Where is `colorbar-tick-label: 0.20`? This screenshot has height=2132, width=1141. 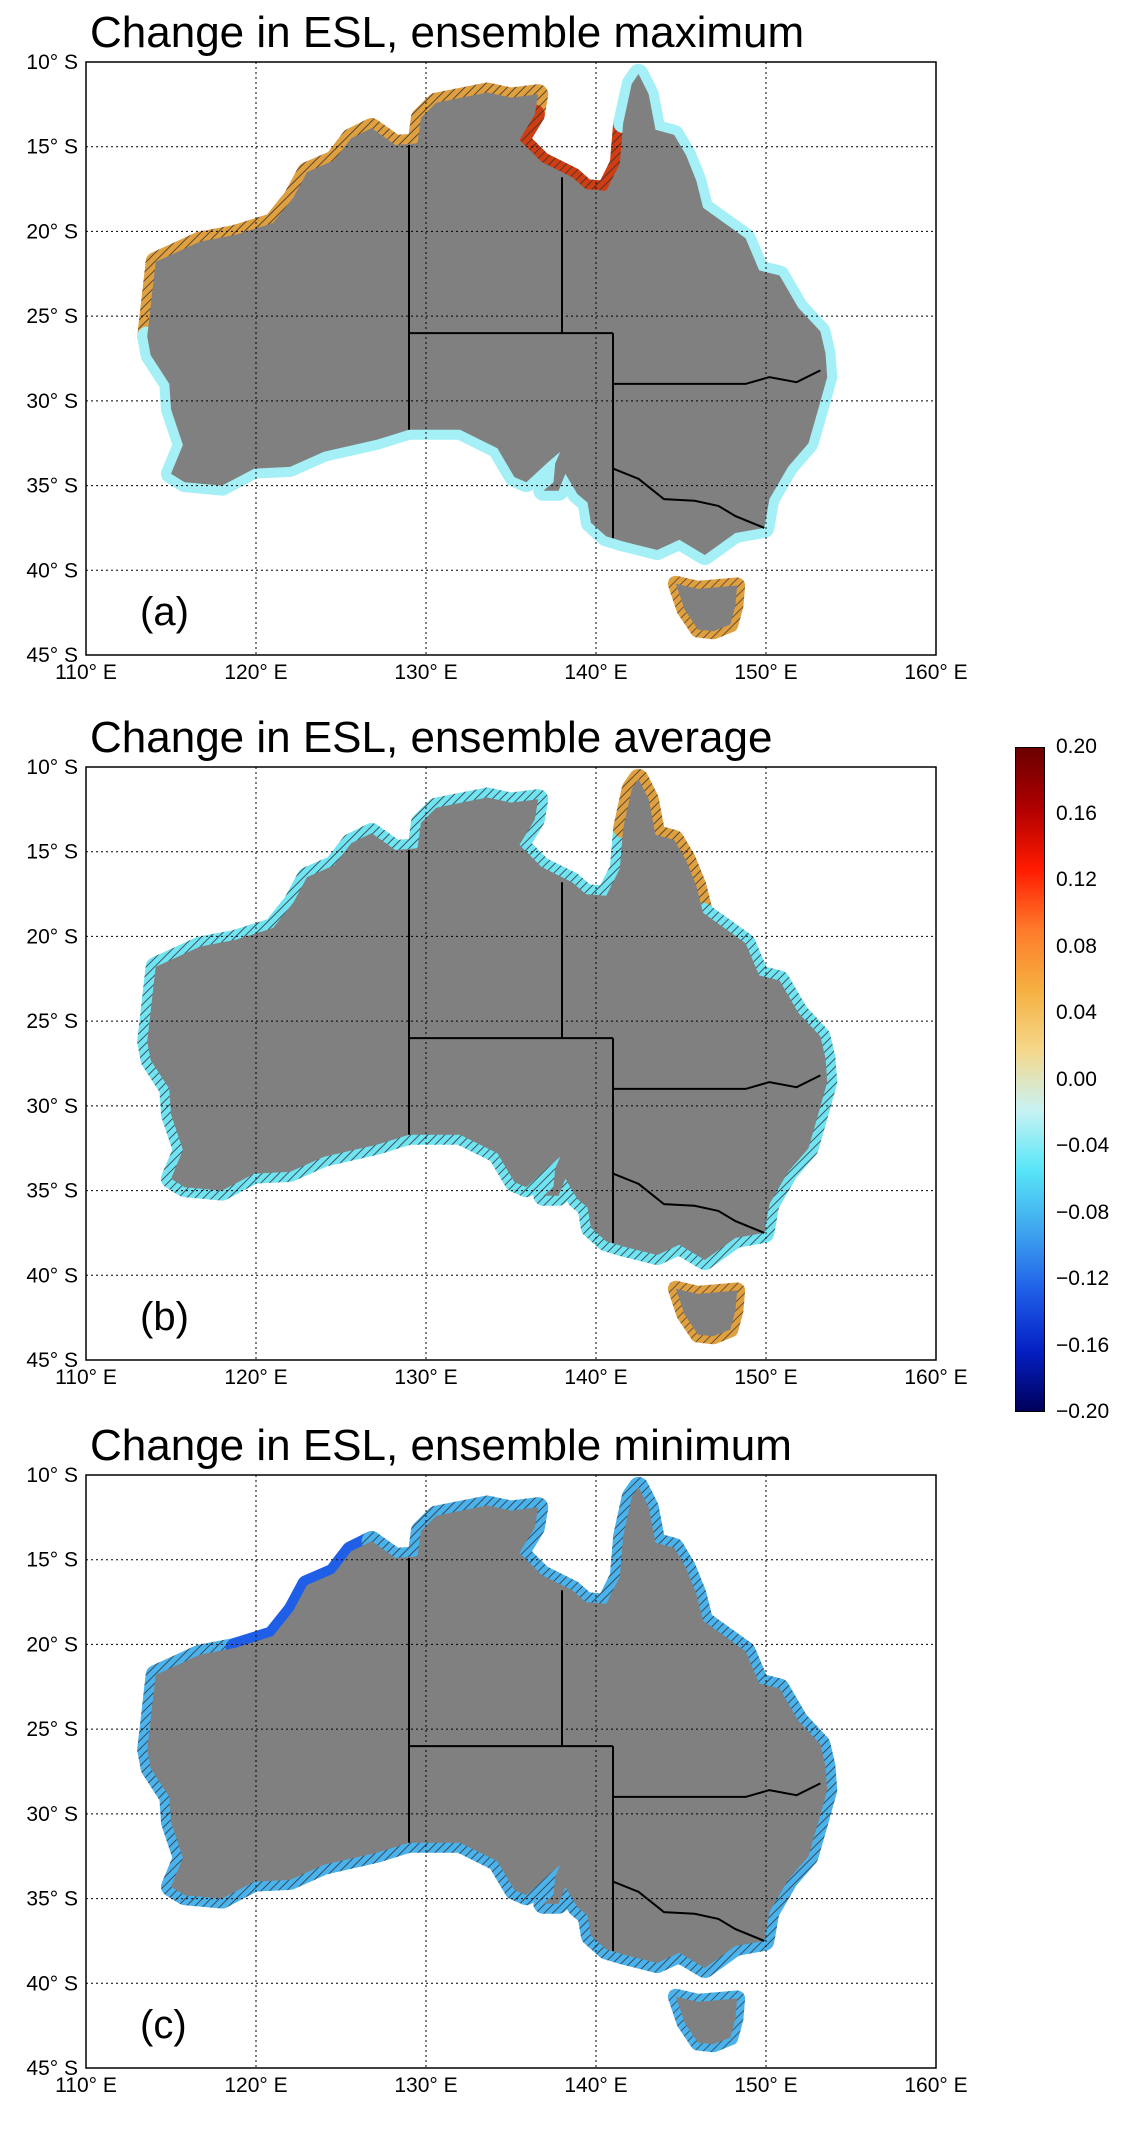 colorbar-tick-label: 0.20 is located at coordinates (1076, 746).